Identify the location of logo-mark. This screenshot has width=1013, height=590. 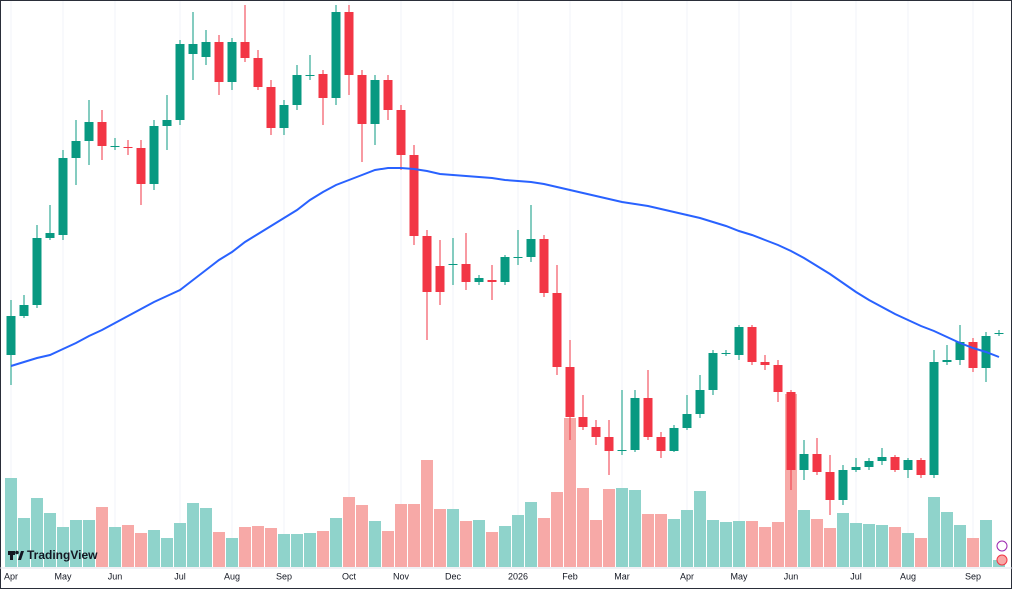
(21, 555).